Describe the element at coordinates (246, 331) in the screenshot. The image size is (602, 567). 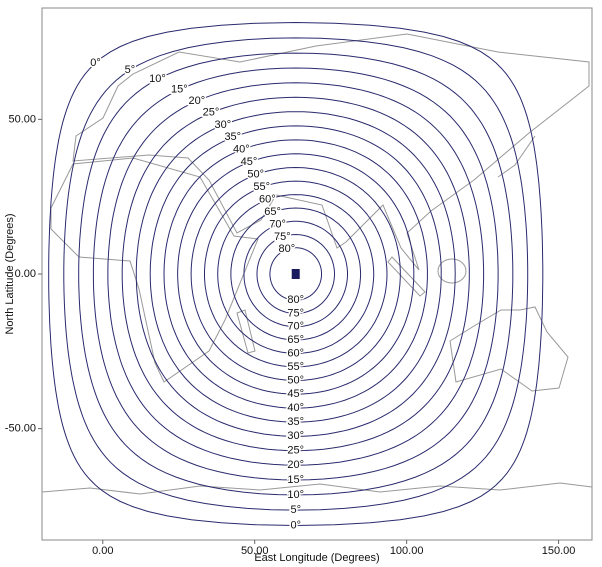
I see `madagascar` at that location.